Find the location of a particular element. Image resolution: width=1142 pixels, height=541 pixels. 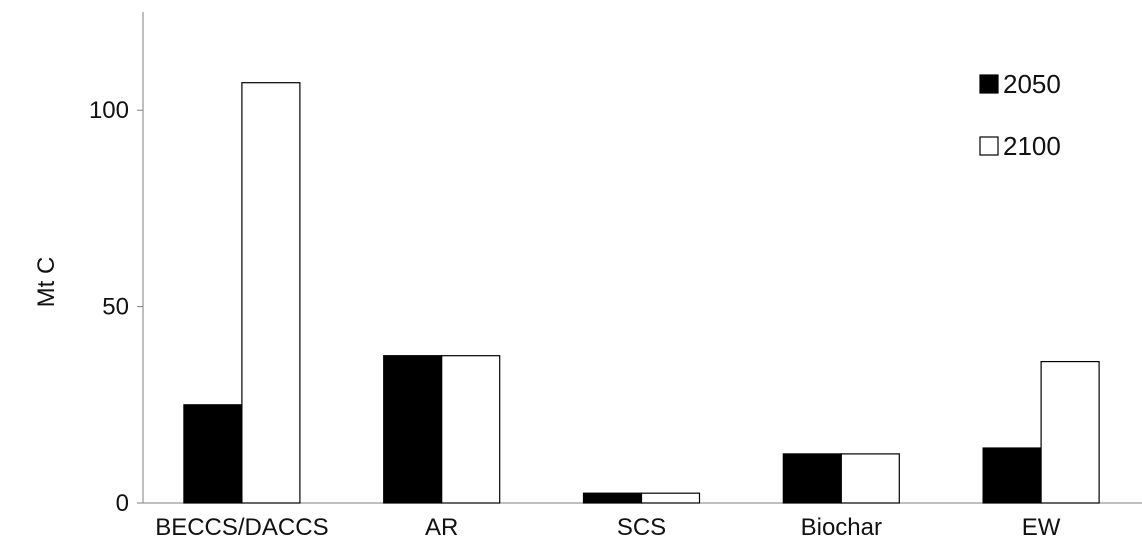

bar-2100-ew is located at coordinates (1070, 432).